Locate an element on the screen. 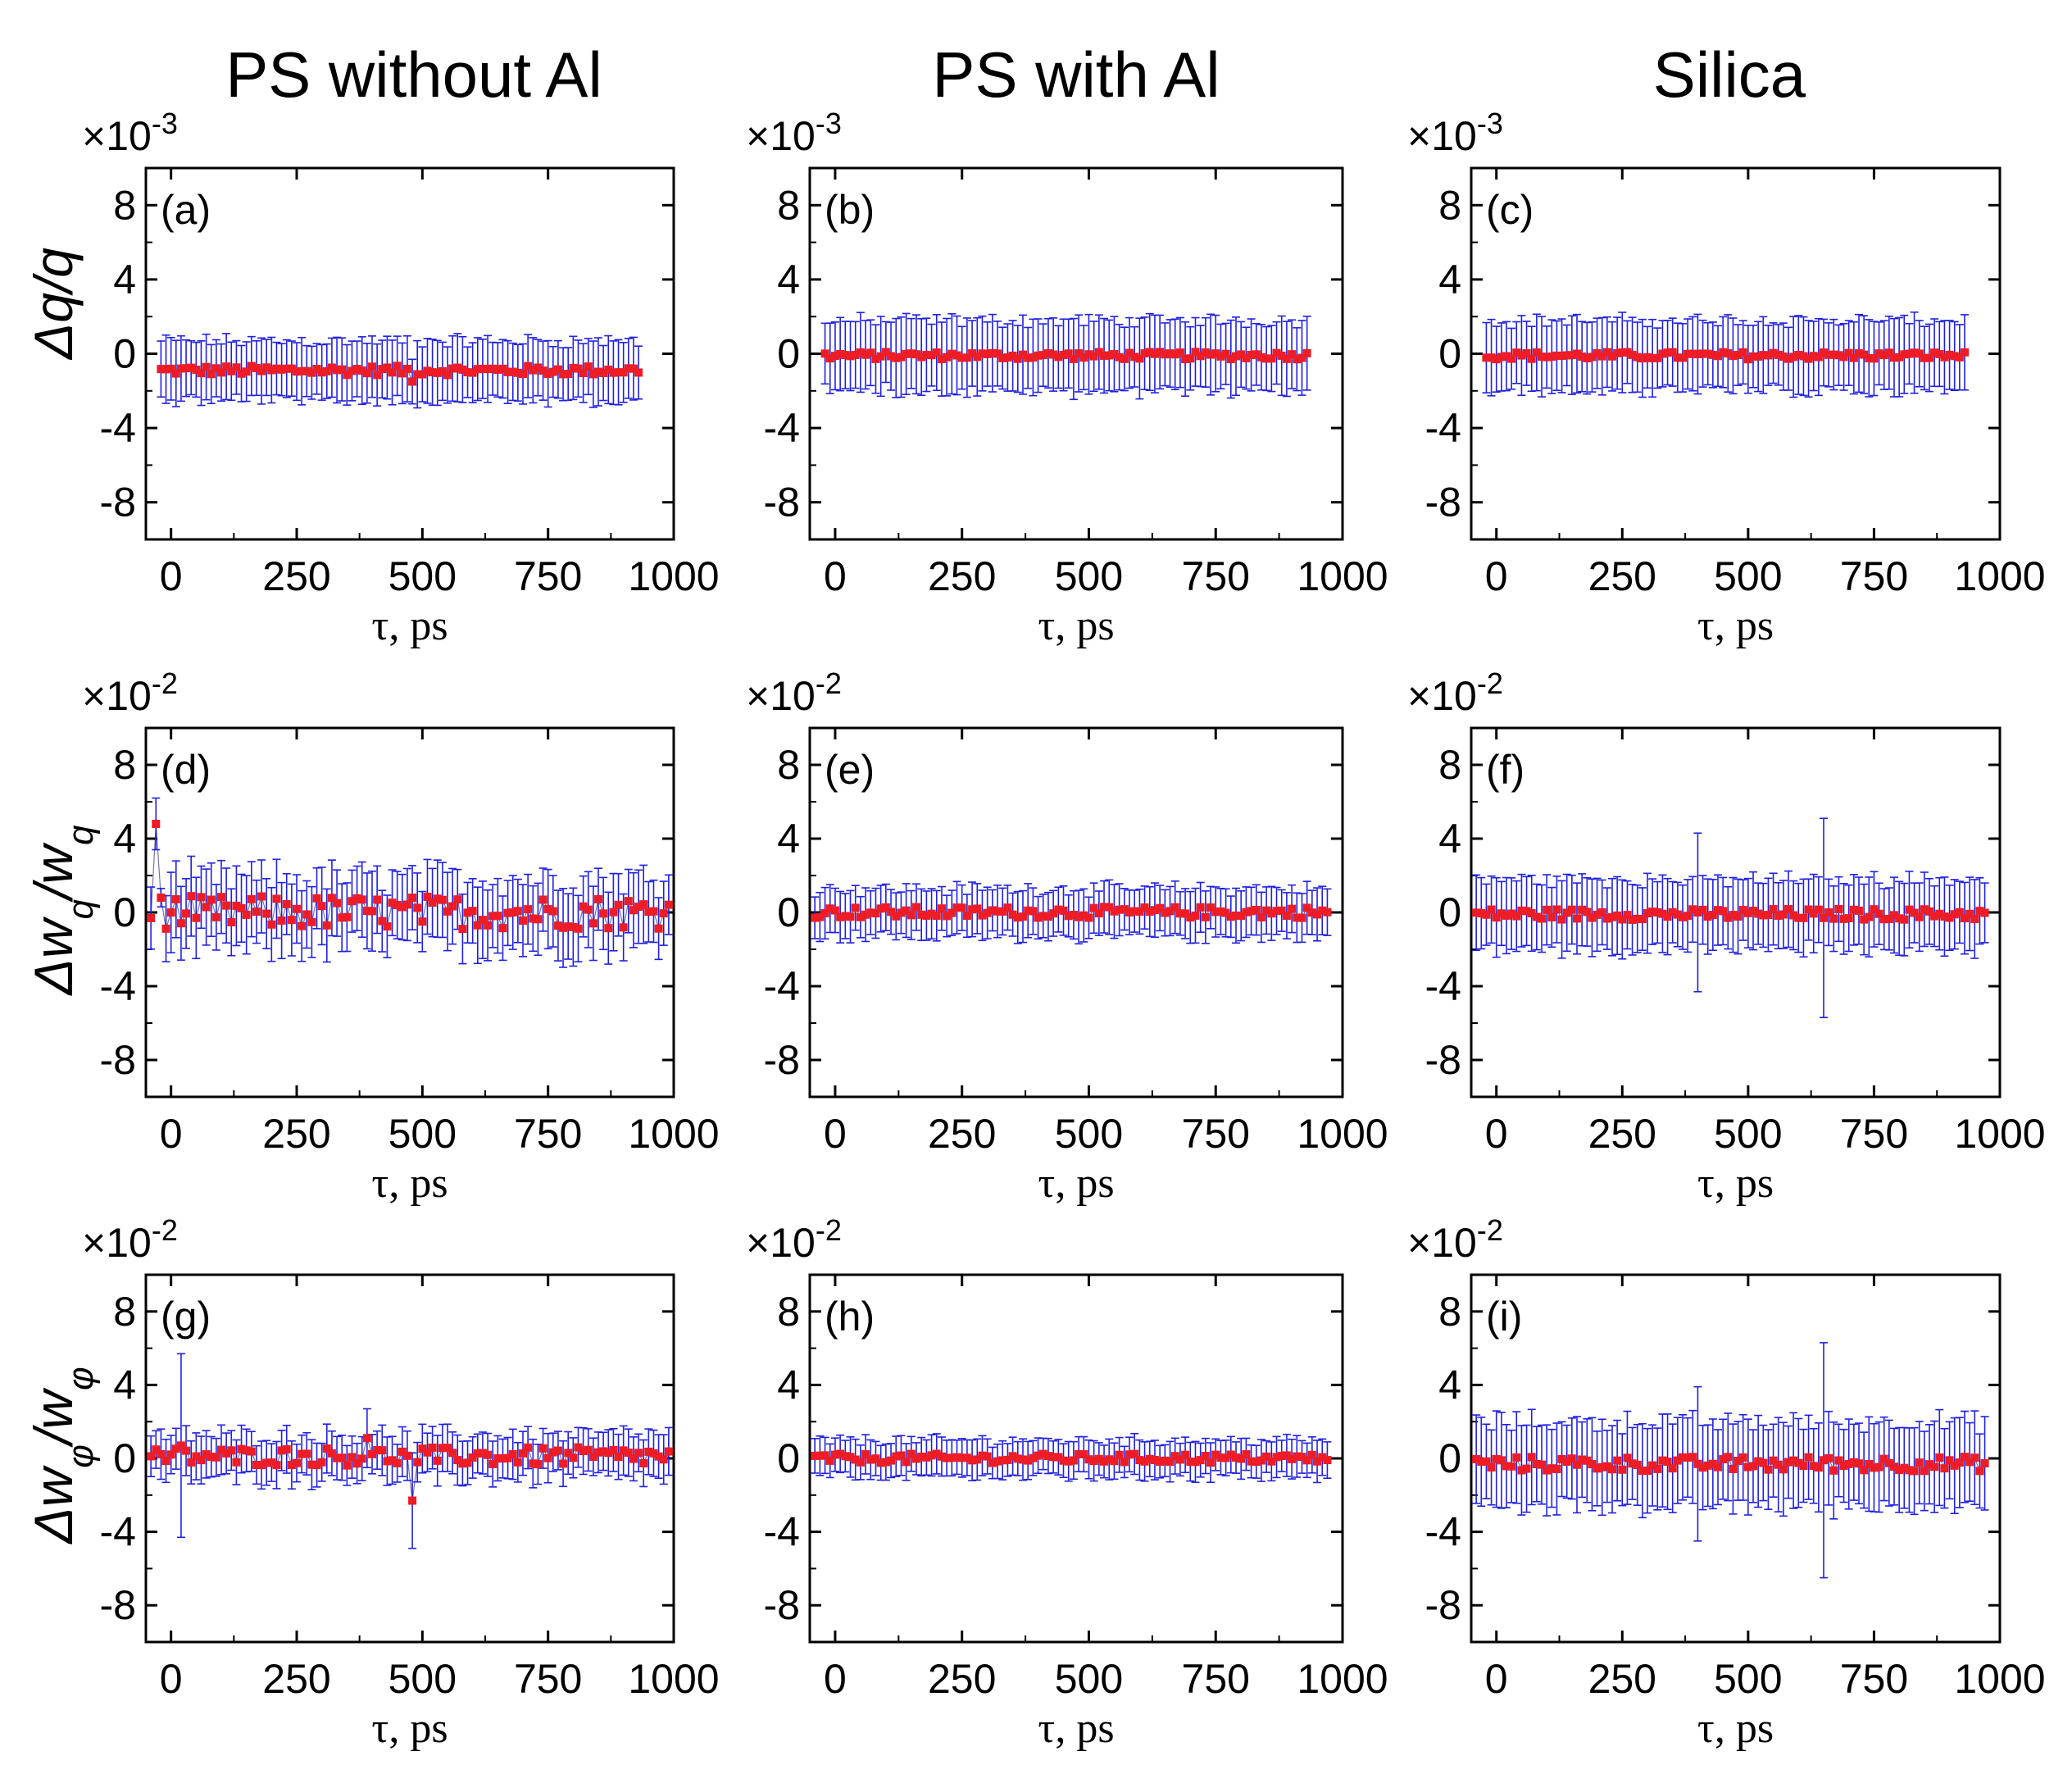 Image resolution: width=2072 pixels, height=1774 pixels. x-tick-label: 0 is located at coordinates (835, 1679).